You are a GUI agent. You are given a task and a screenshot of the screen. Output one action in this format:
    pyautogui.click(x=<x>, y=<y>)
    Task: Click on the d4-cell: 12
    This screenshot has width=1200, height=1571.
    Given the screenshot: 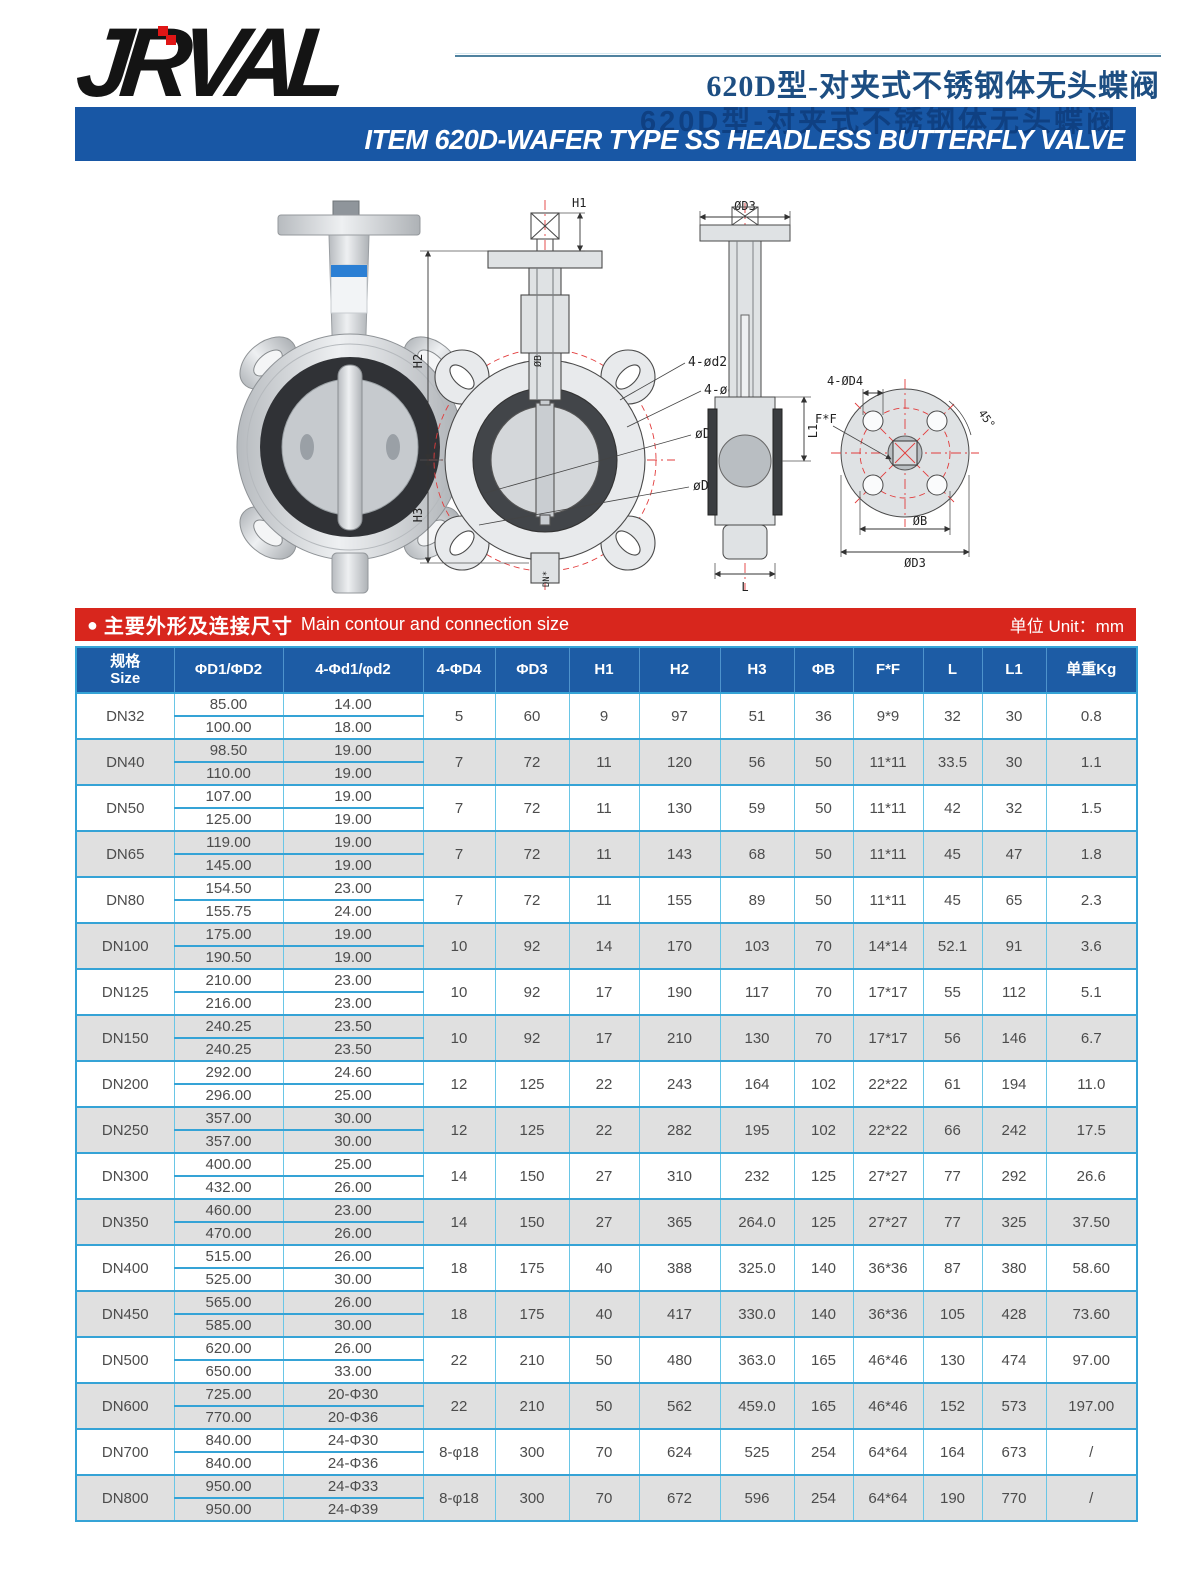 What is the action you would take?
    pyautogui.click(x=459, y=1083)
    